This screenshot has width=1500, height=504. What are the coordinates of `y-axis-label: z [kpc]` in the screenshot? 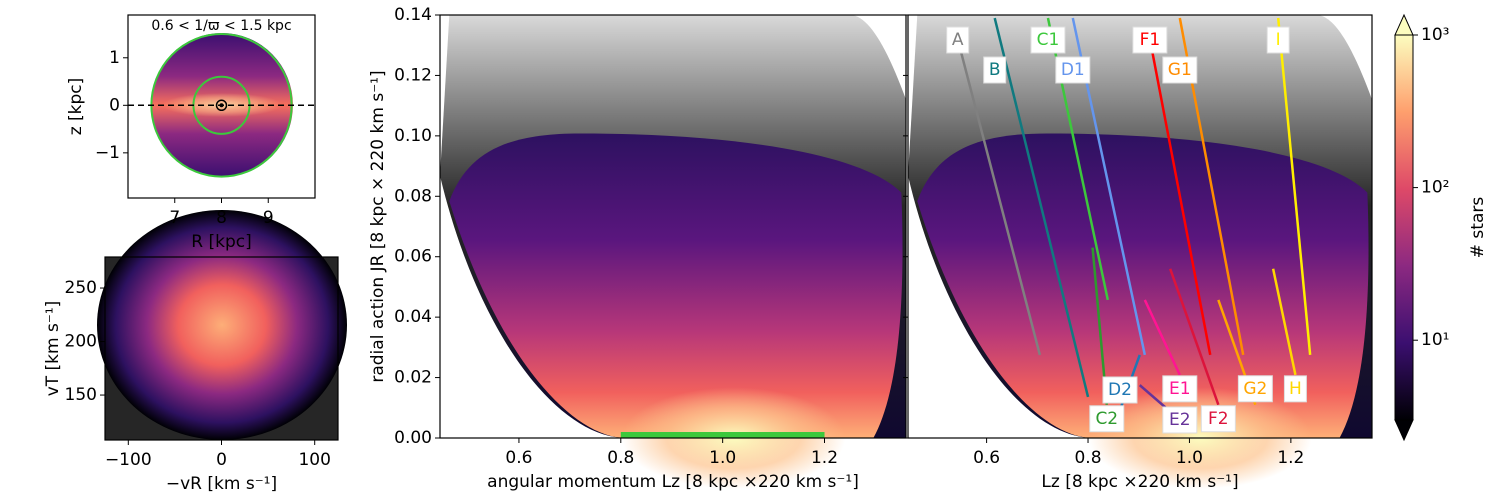 It's located at (76, 107).